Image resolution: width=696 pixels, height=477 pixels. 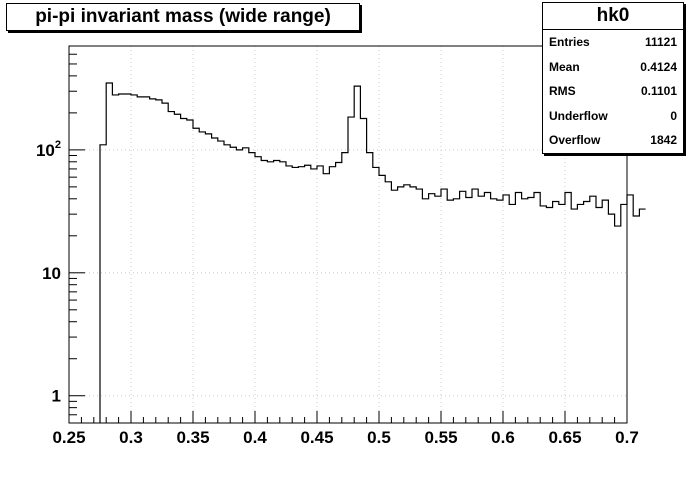 What do you see at coordinates (575, 140) in the screenshot?
I see `stats-label: Overflow` at bounding box center [575, 140].